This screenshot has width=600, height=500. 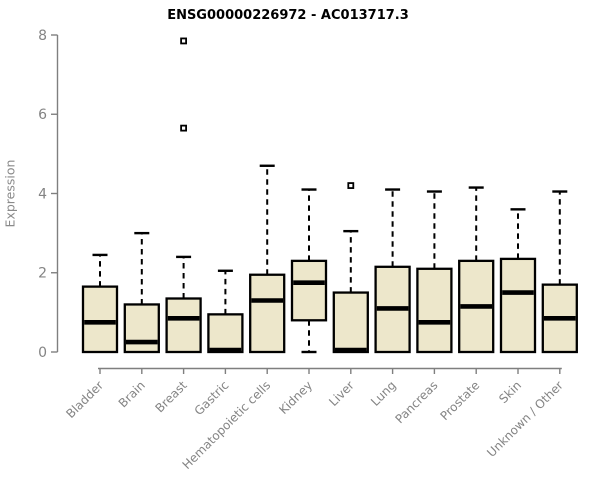 I want to click on box-group-pancreas, so click(x=434, y=272).